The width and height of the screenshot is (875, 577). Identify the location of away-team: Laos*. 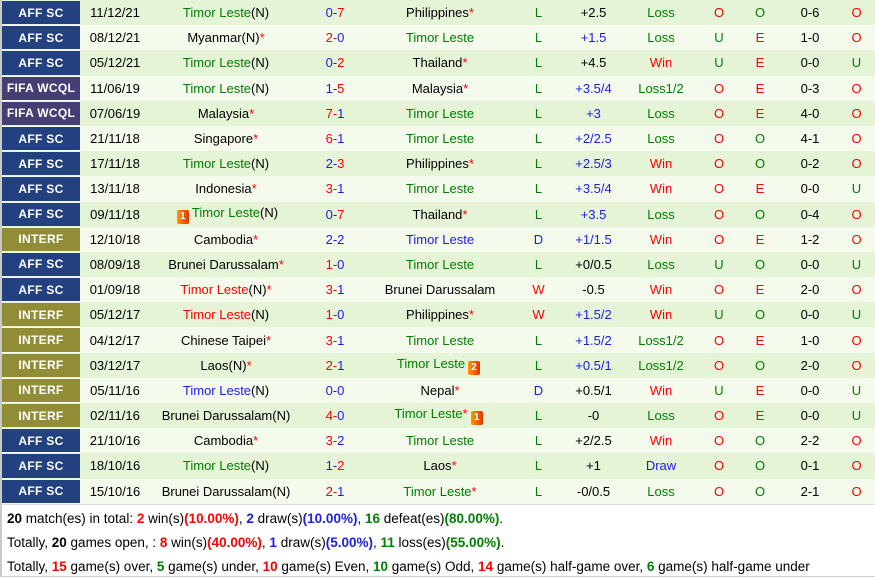
(440, 465).